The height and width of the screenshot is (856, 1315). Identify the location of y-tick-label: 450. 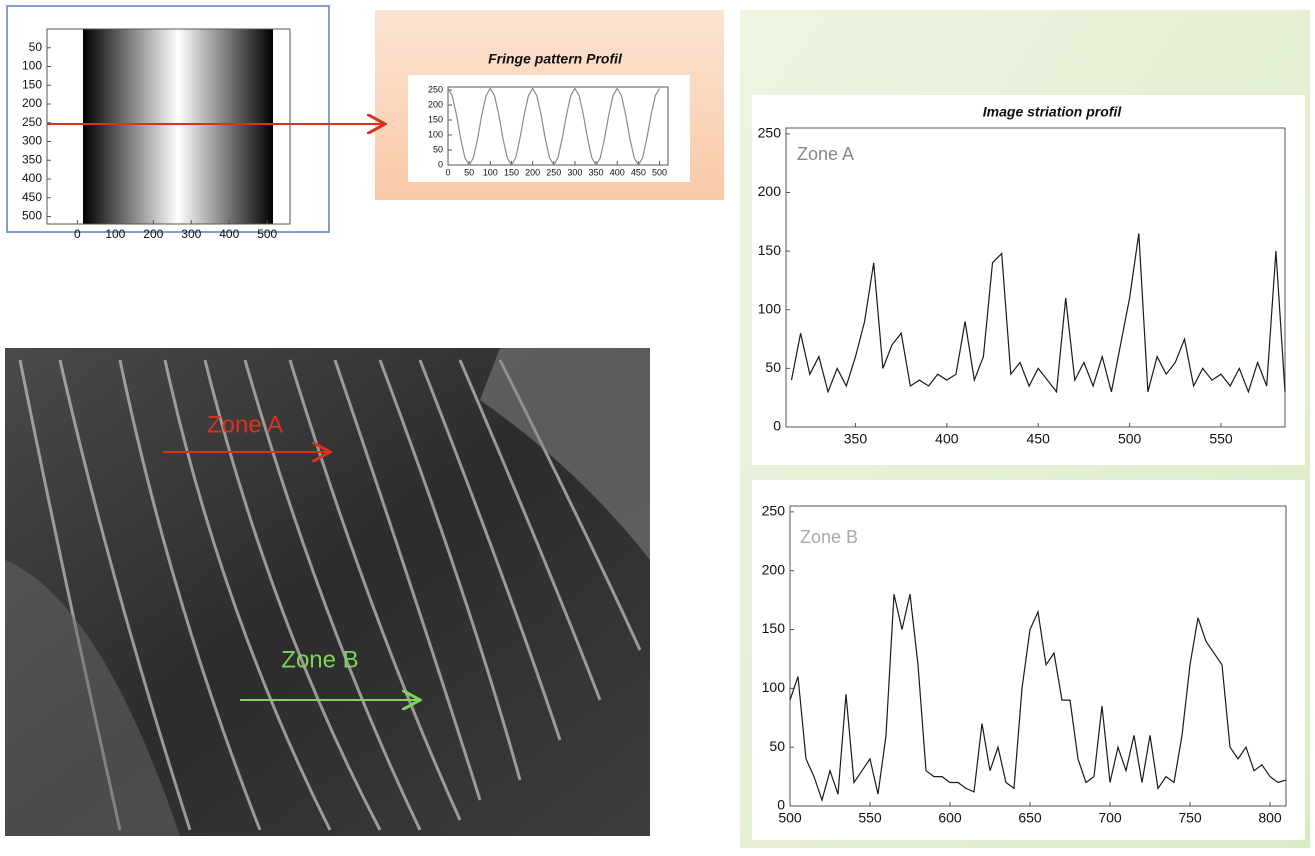
(32, 197).